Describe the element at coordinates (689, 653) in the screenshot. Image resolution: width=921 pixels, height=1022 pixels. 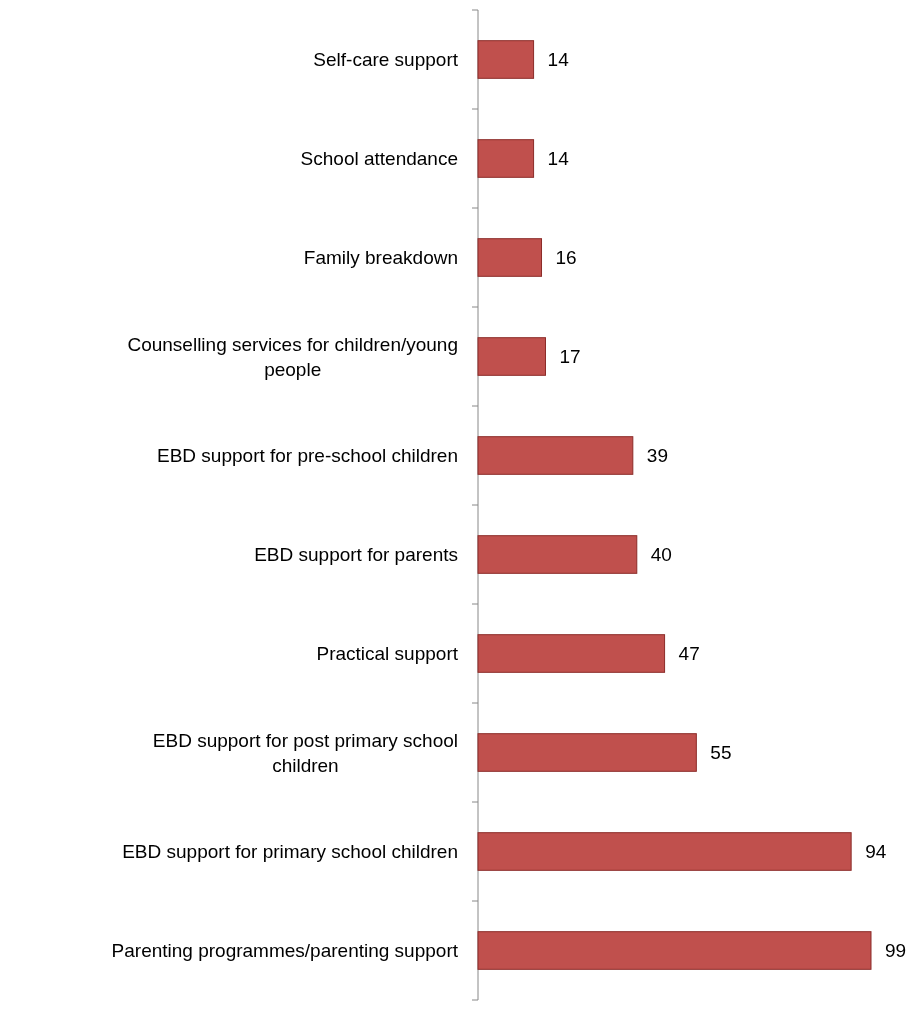
I see `data-label: 47` at that location.